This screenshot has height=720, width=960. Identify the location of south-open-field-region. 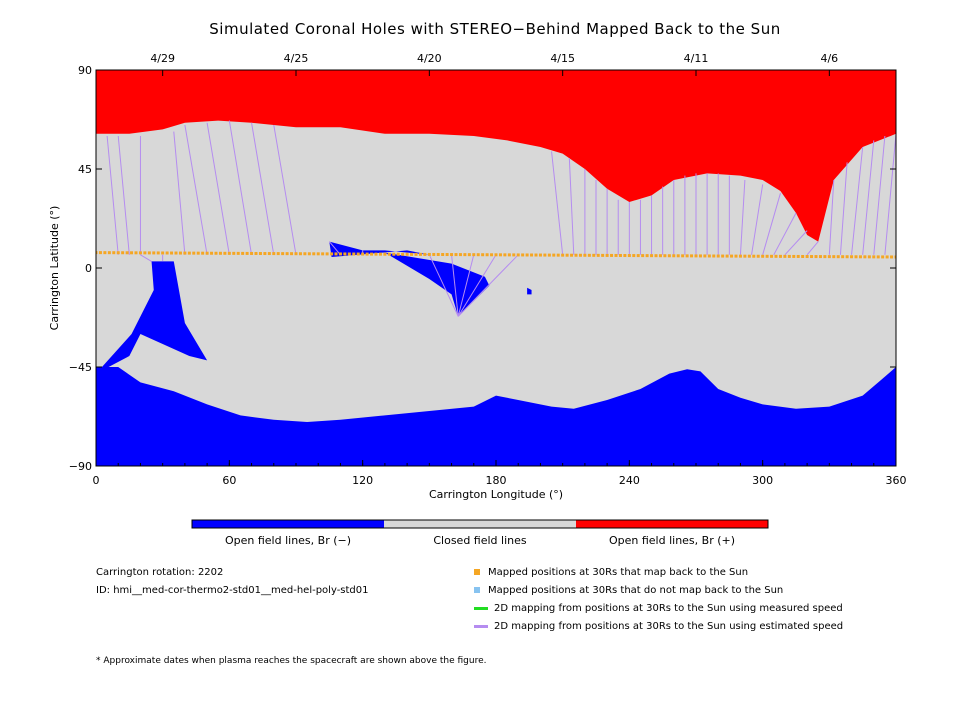
(496, 416).